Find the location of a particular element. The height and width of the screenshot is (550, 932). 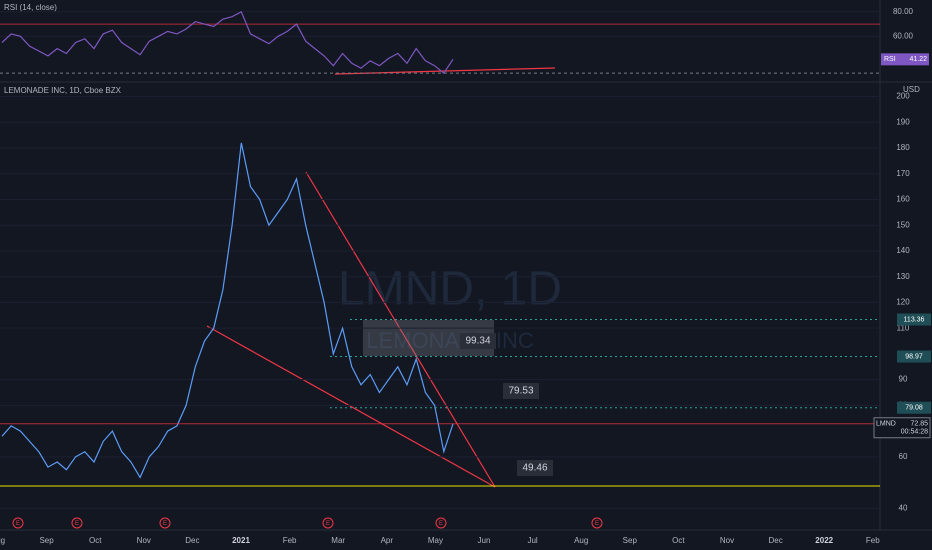

price-level-label: 98.97 is located at coordinates (914, 356).